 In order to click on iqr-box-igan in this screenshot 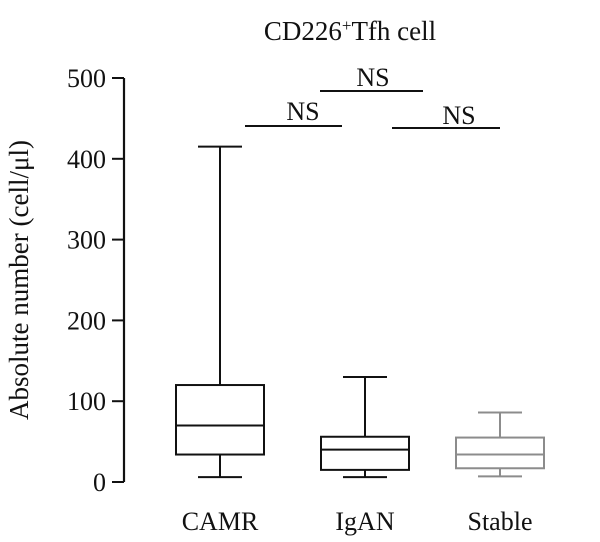, I will do `click(365, 453)`.